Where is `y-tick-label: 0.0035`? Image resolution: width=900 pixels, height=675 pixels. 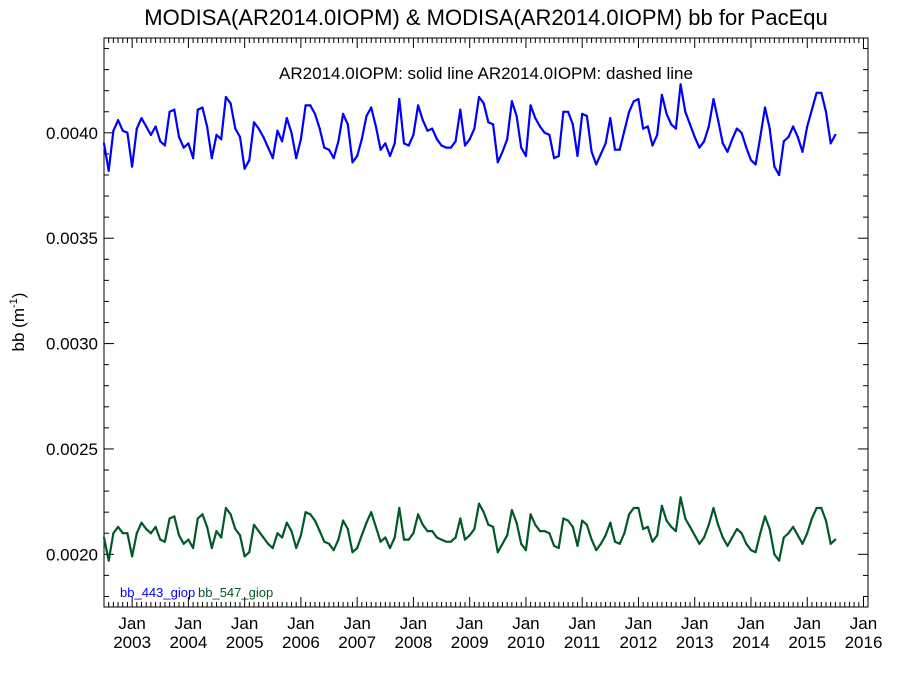
y-tick-label: 0.0035 is located at coordinates (72, 238).